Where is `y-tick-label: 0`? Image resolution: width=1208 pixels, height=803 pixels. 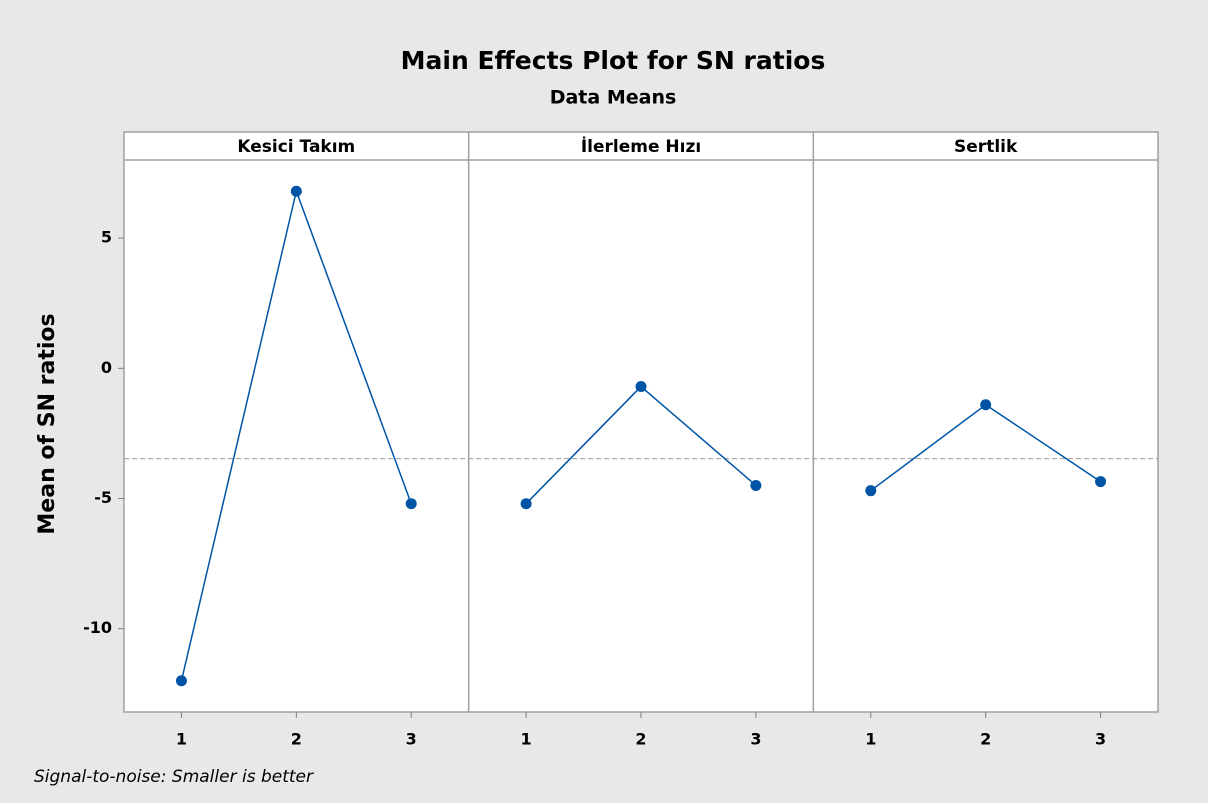 y-tick-label: 0 is located at coordinates (106, 367).